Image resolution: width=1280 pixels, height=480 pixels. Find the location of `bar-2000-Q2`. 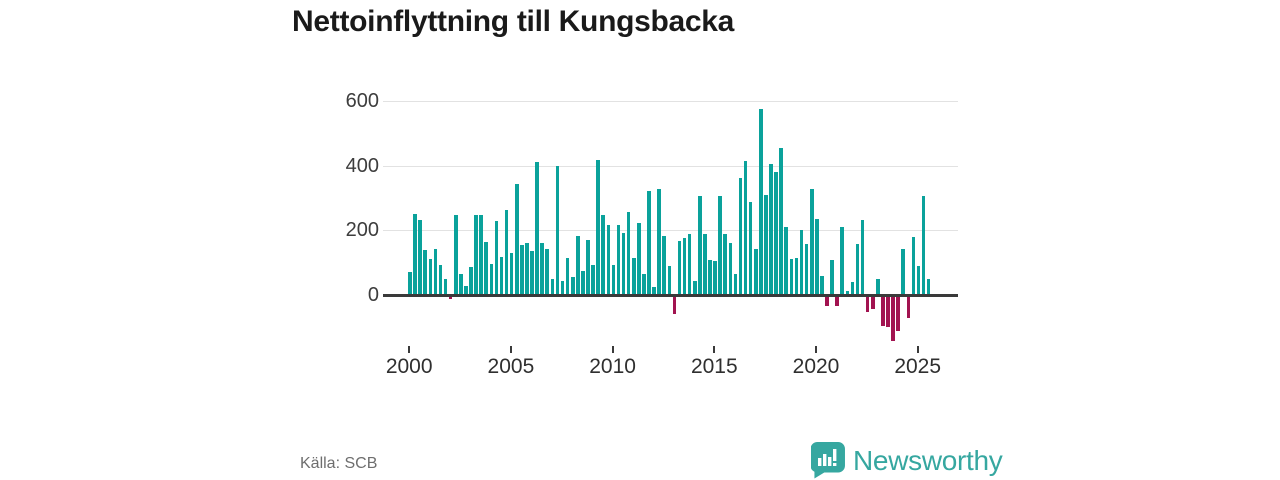

bar-2000-Q2 is located at coordinates (415, 254).